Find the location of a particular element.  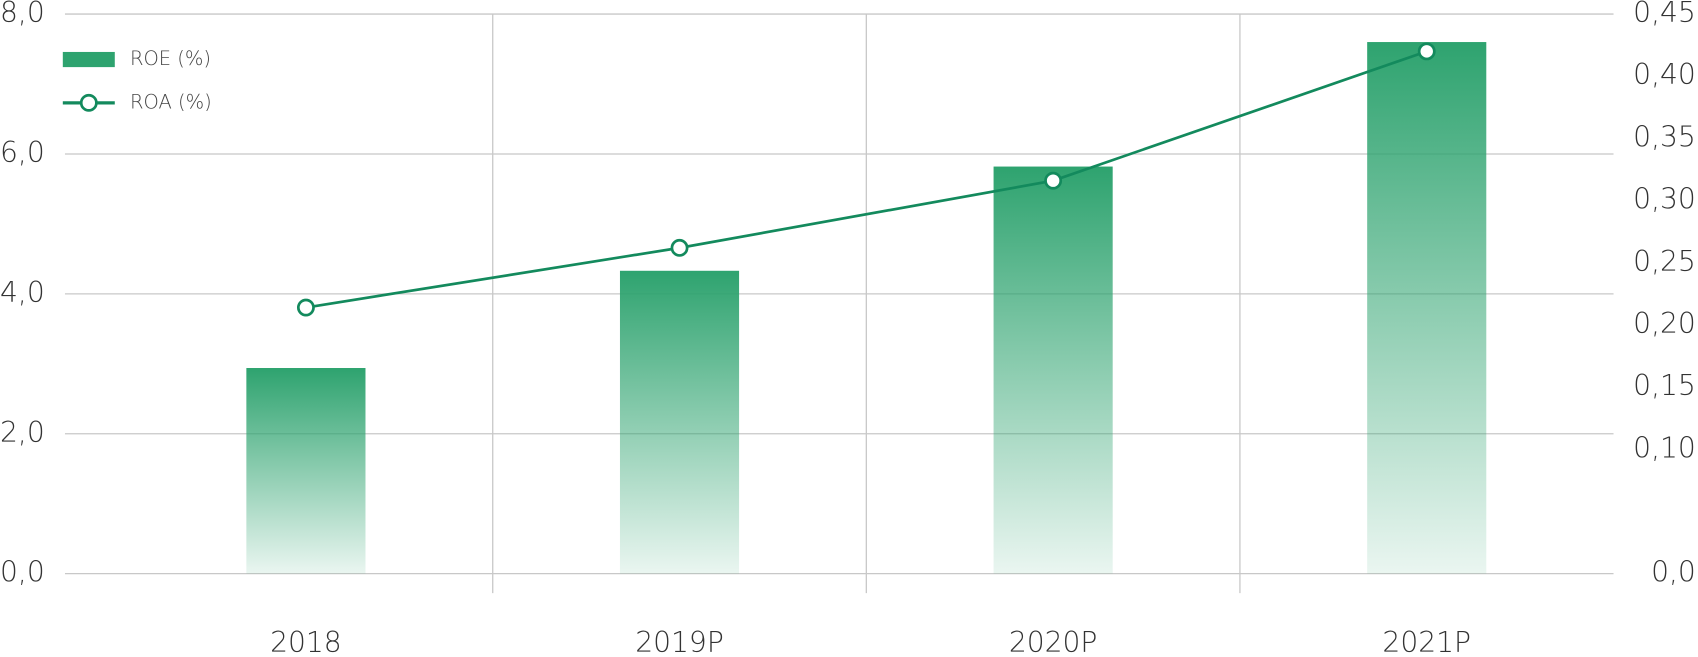

y2-tick-label: 0,20 is located at coordinates (1664, 323).